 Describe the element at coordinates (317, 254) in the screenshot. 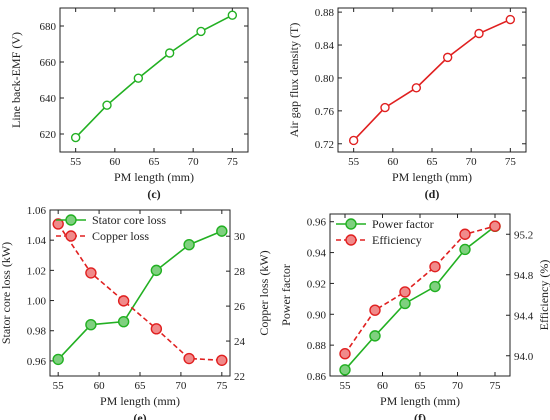

I see `y-tick-label: 0.94` at that location.